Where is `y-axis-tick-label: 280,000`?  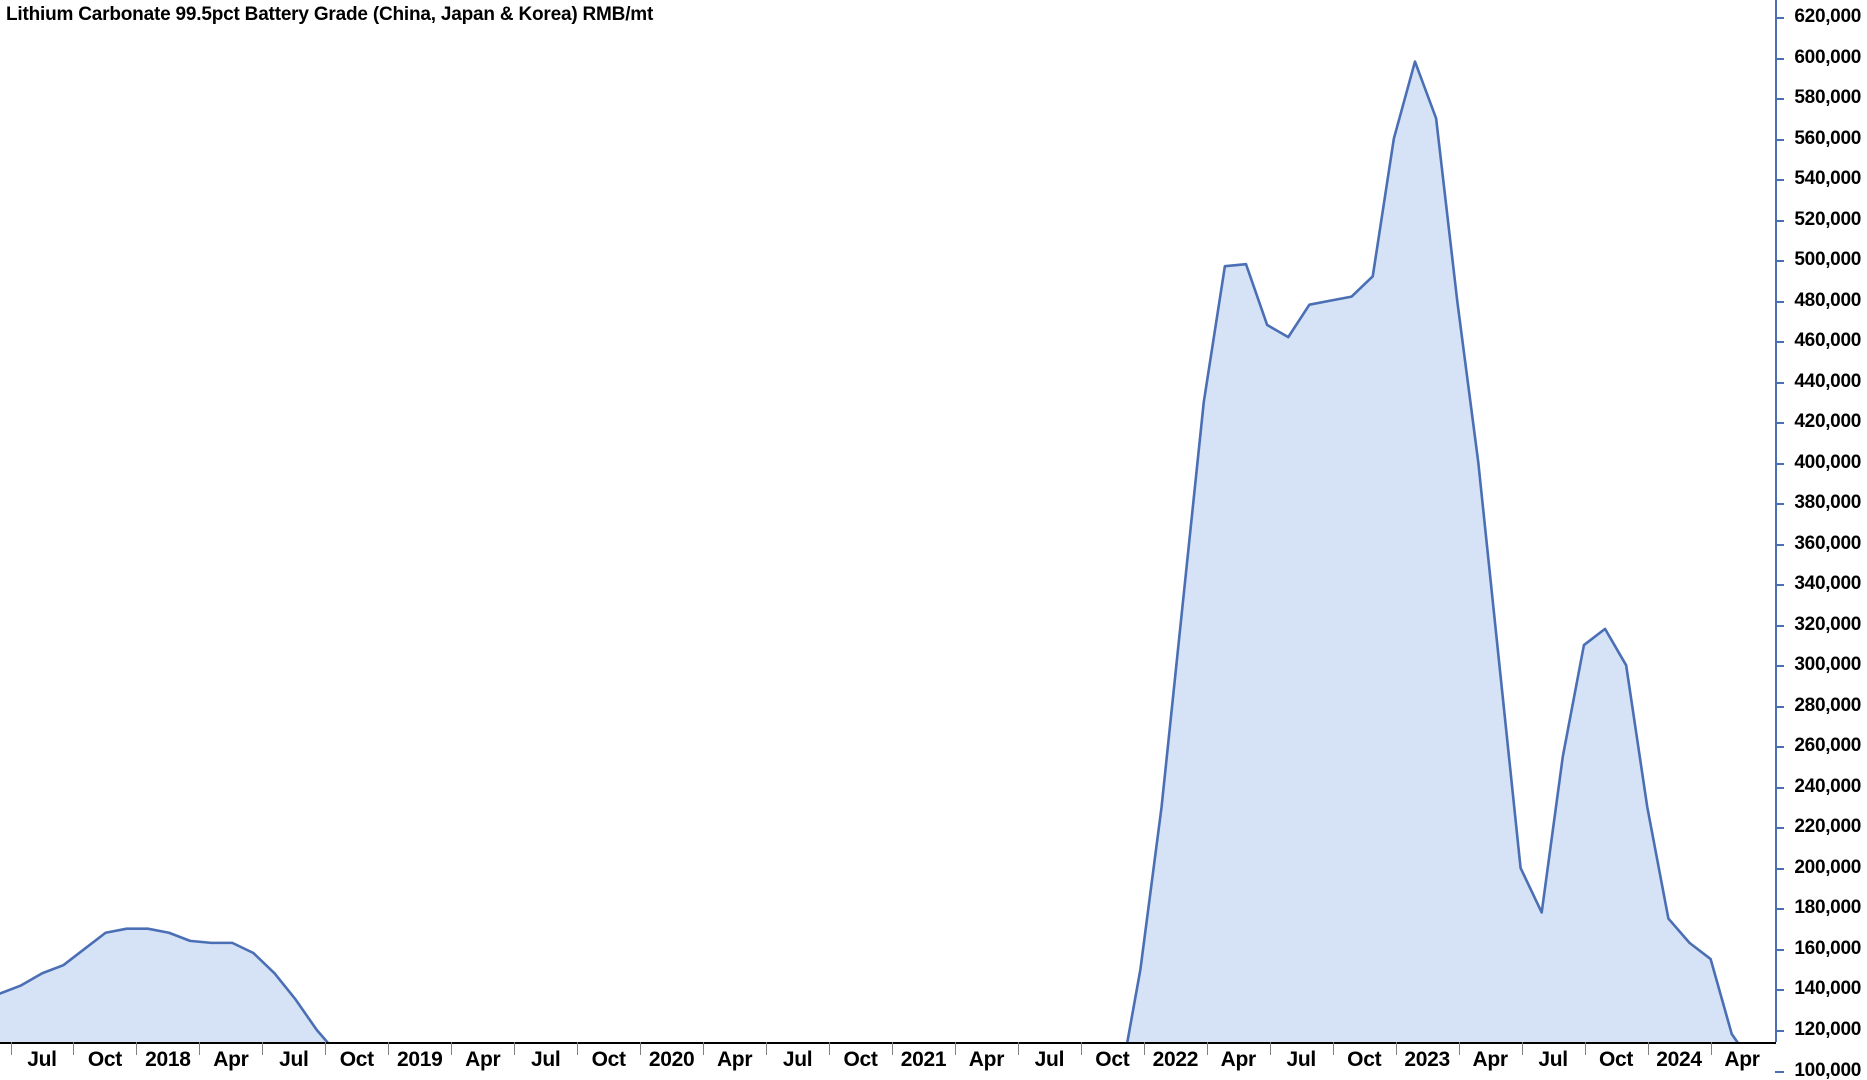
y-axis-tick-label: 280,000 is located at coordinates (1827, 705).